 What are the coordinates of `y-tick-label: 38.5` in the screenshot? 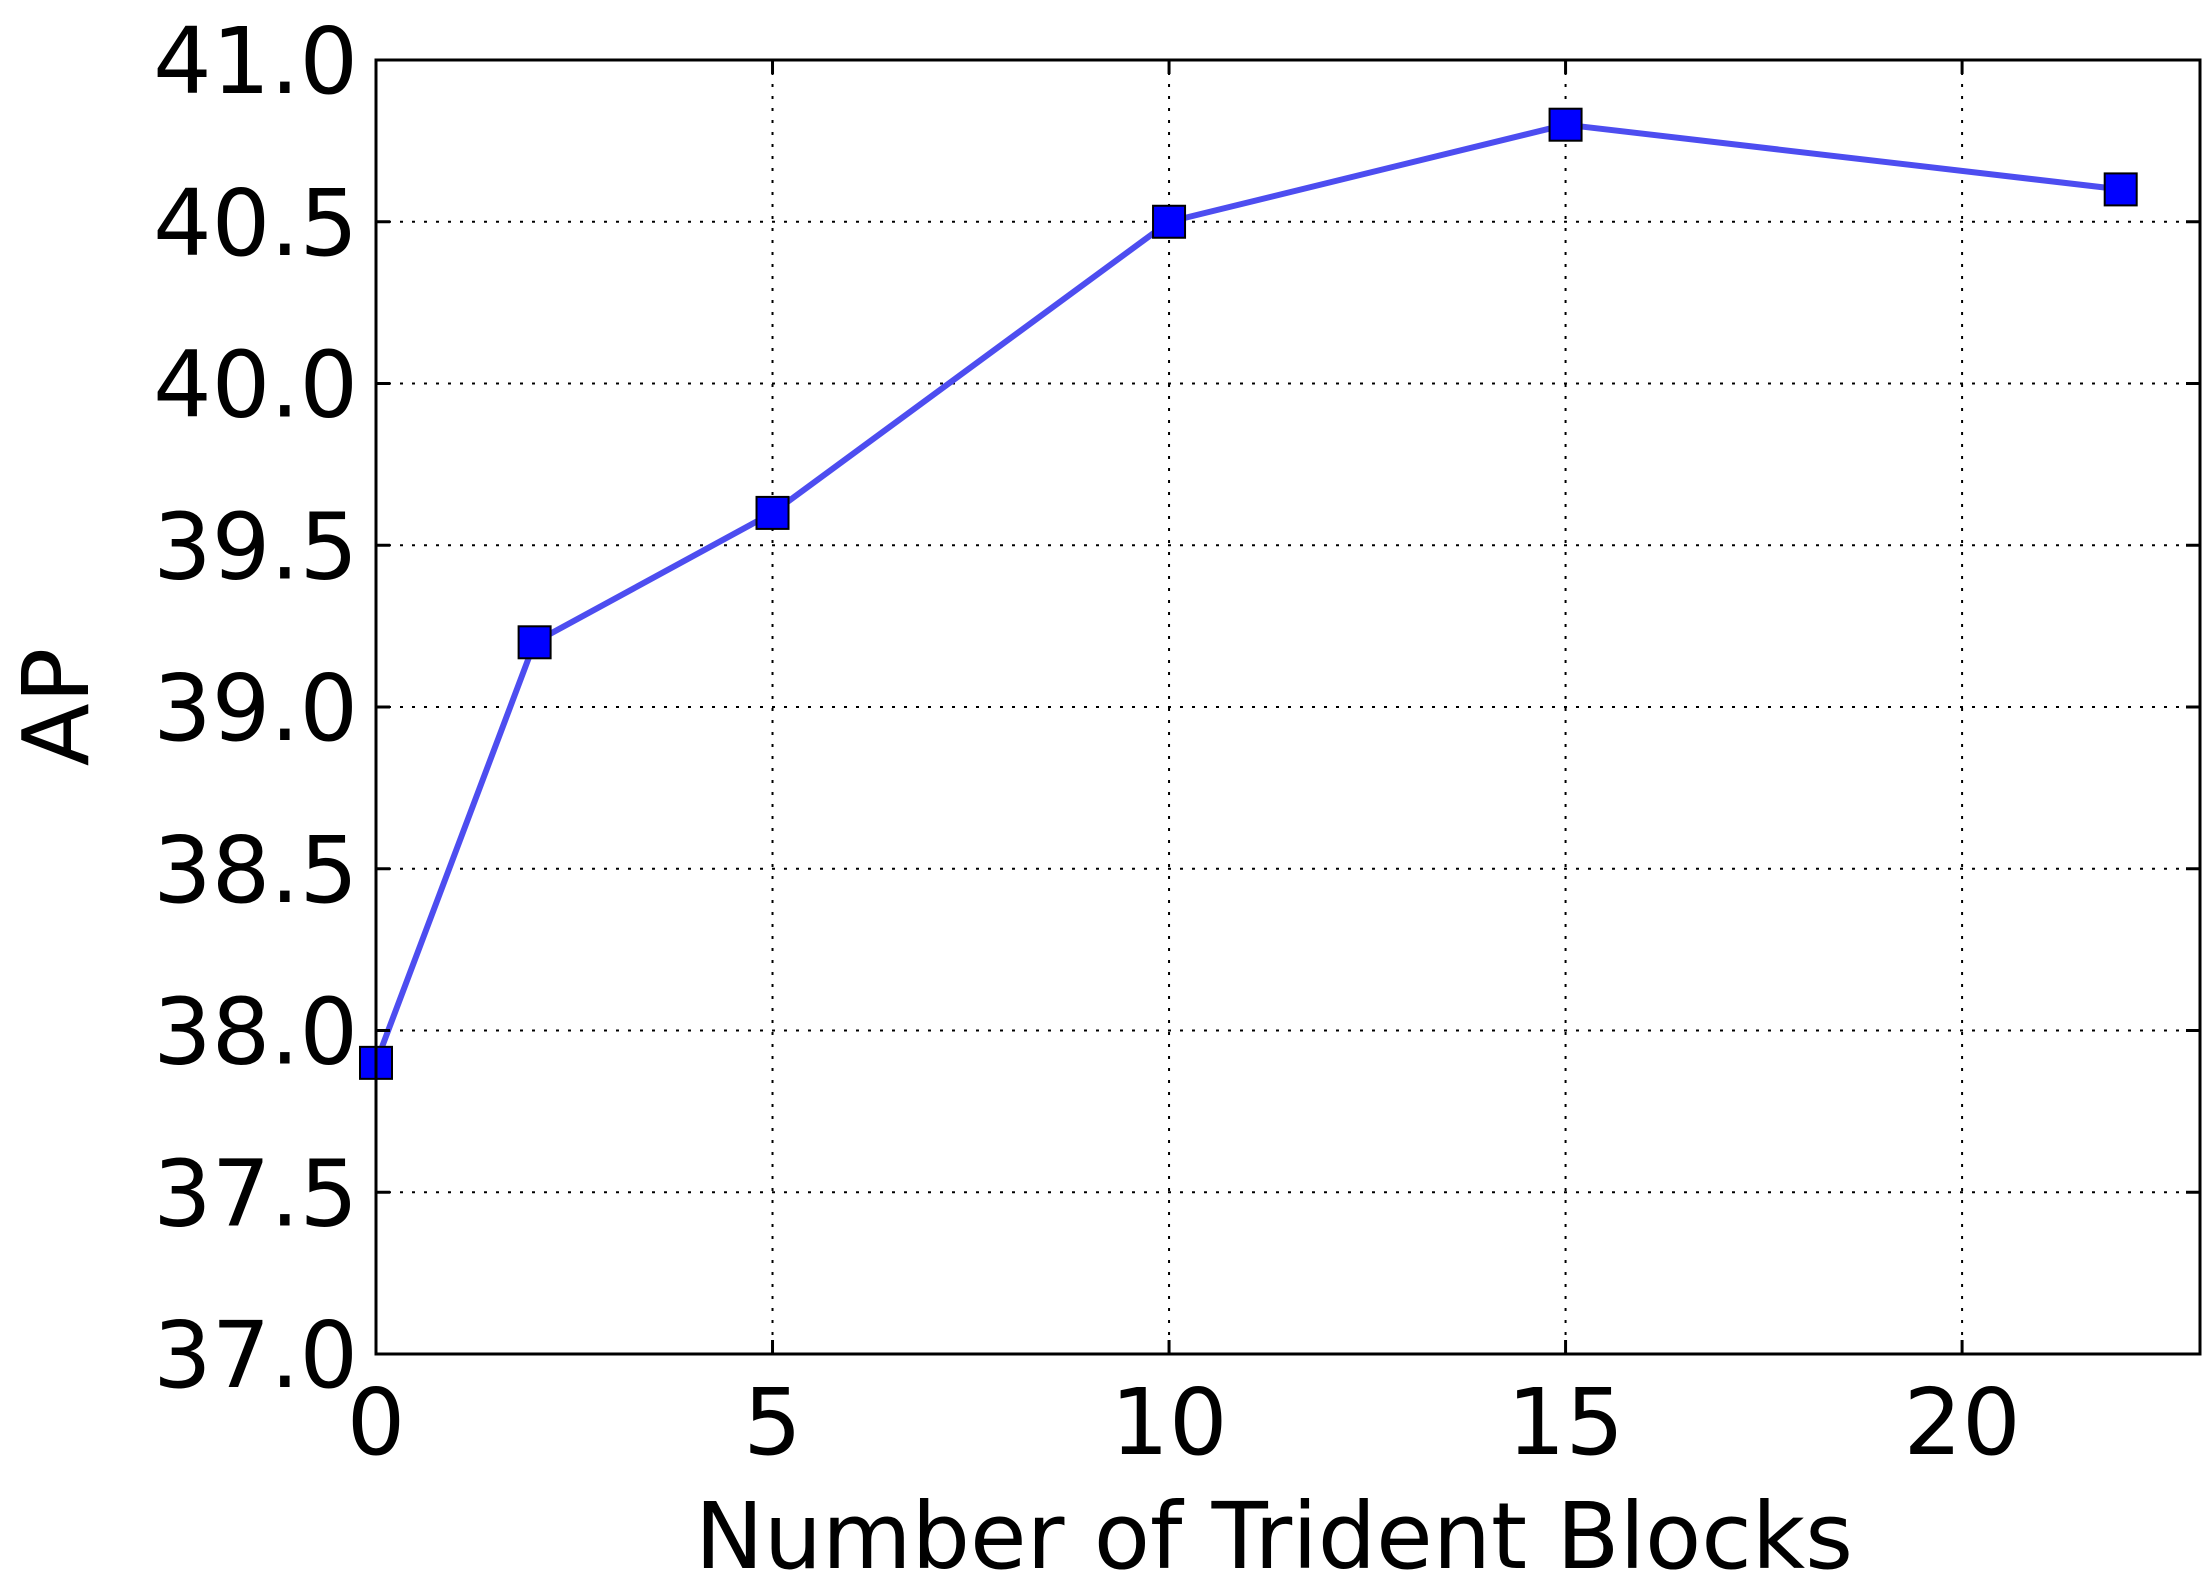 It's located at (255, 870).